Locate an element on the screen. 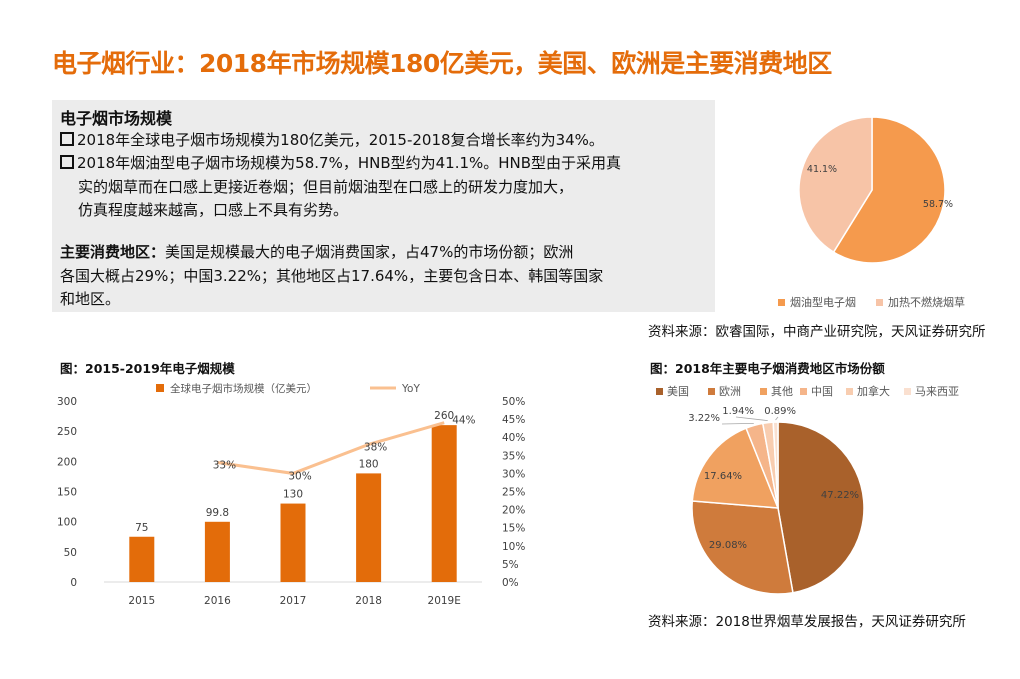  bullet-2-text-line3: 仿真程度越来越高，口感上不具有劣势。 is located at coordinates (213, 210).